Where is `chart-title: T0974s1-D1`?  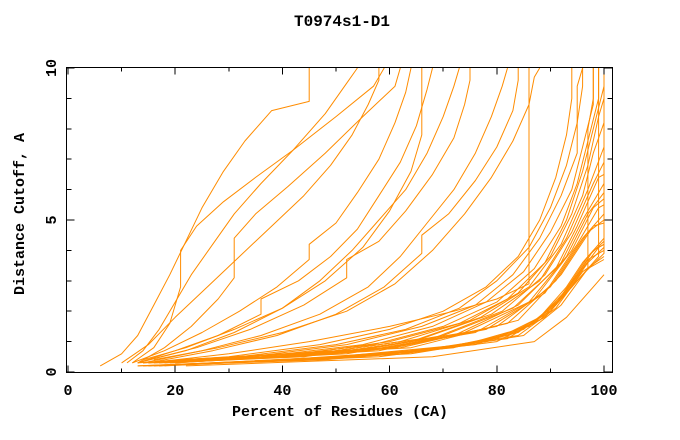 chart-title: T0974s1-D1 is located at coordinates (342, 22).